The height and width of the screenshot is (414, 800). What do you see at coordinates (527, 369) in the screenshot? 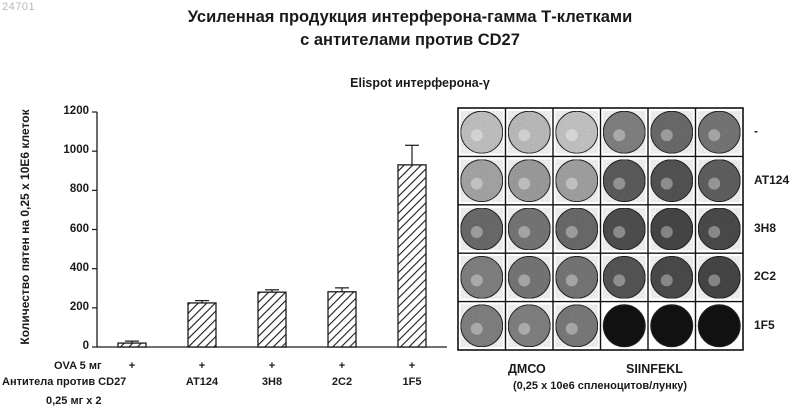
I see `group-label-dmso: ДМСО` at bounding box center [527, 369].